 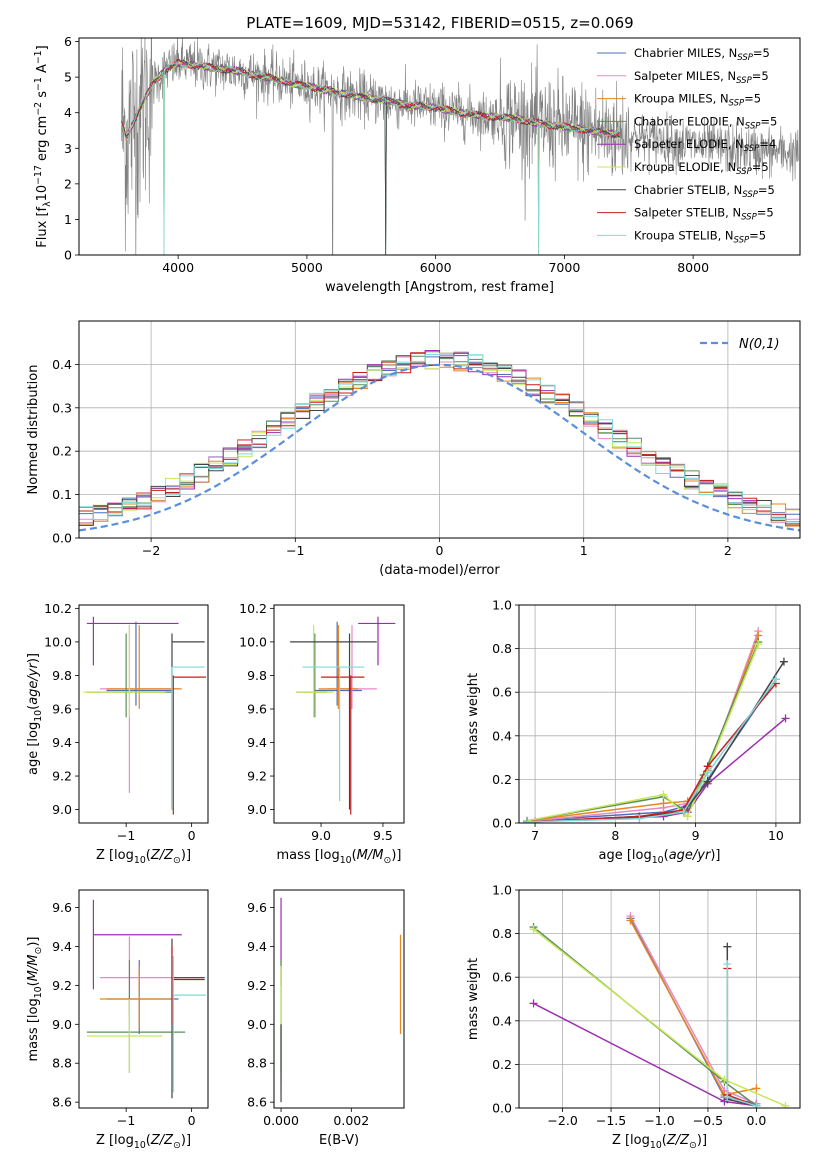 I want to click on y-tick-label: 9.8, so click(x=62, y=675).